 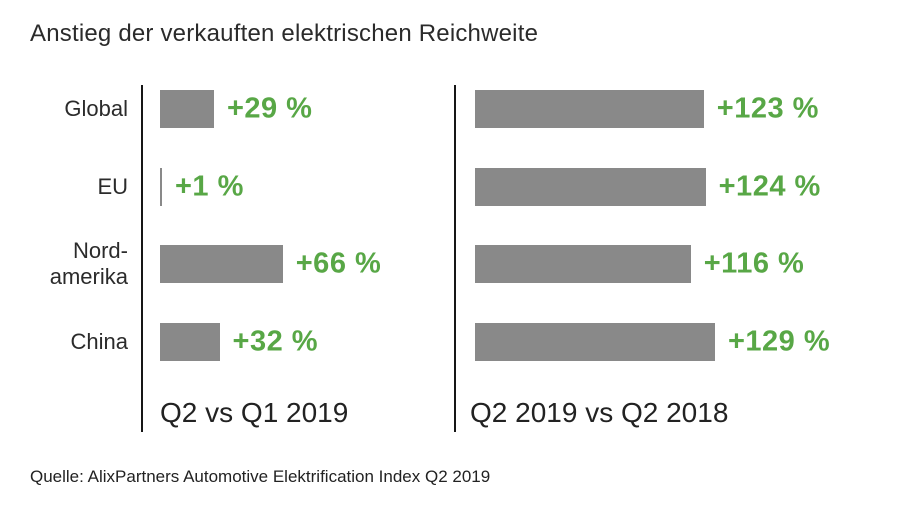 I want to click on bar-nord-amerika-q2-vs-q1-2019, so click(x=221, y=264).